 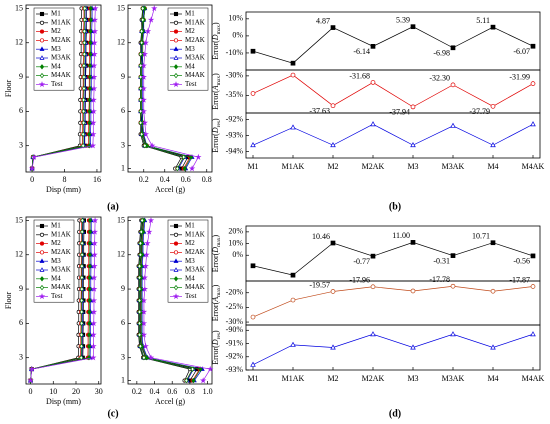 I want to click on legend-label: M1AK, so click(x=61, y=22).